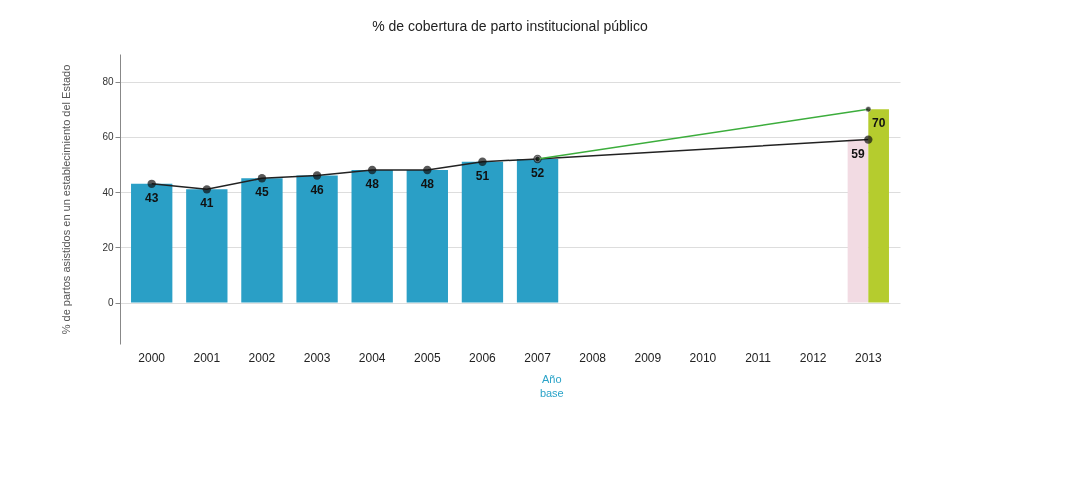 Image resolution: width=1082 pixels, height=504 pixels. Describe the element at coordinates (483, 357) in the screenshot. I see `x-tick-label: 2006` at that location.